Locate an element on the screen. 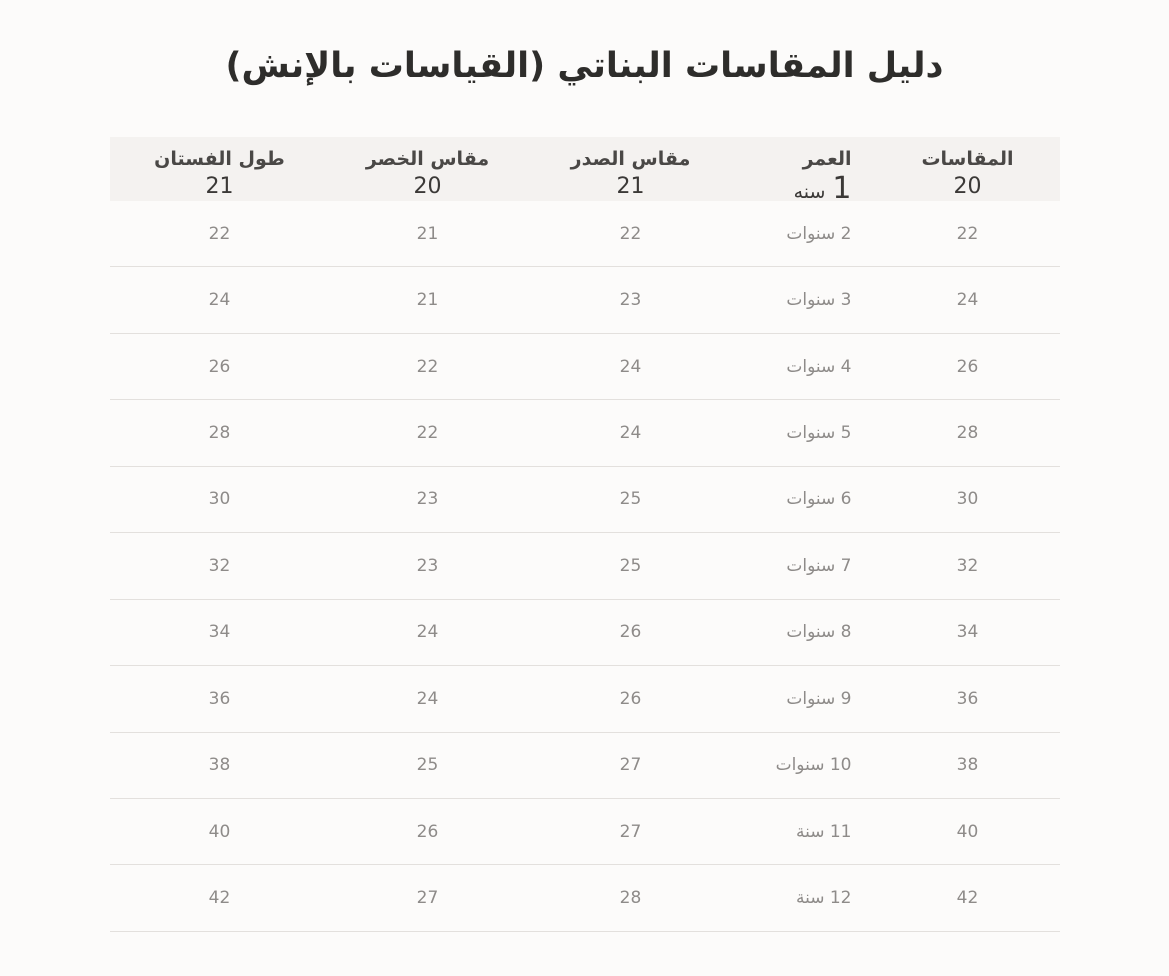 This screenshot has height=976, width=1169. column-header-chest: مقاس الصدر is located at coordinates (630, 159).